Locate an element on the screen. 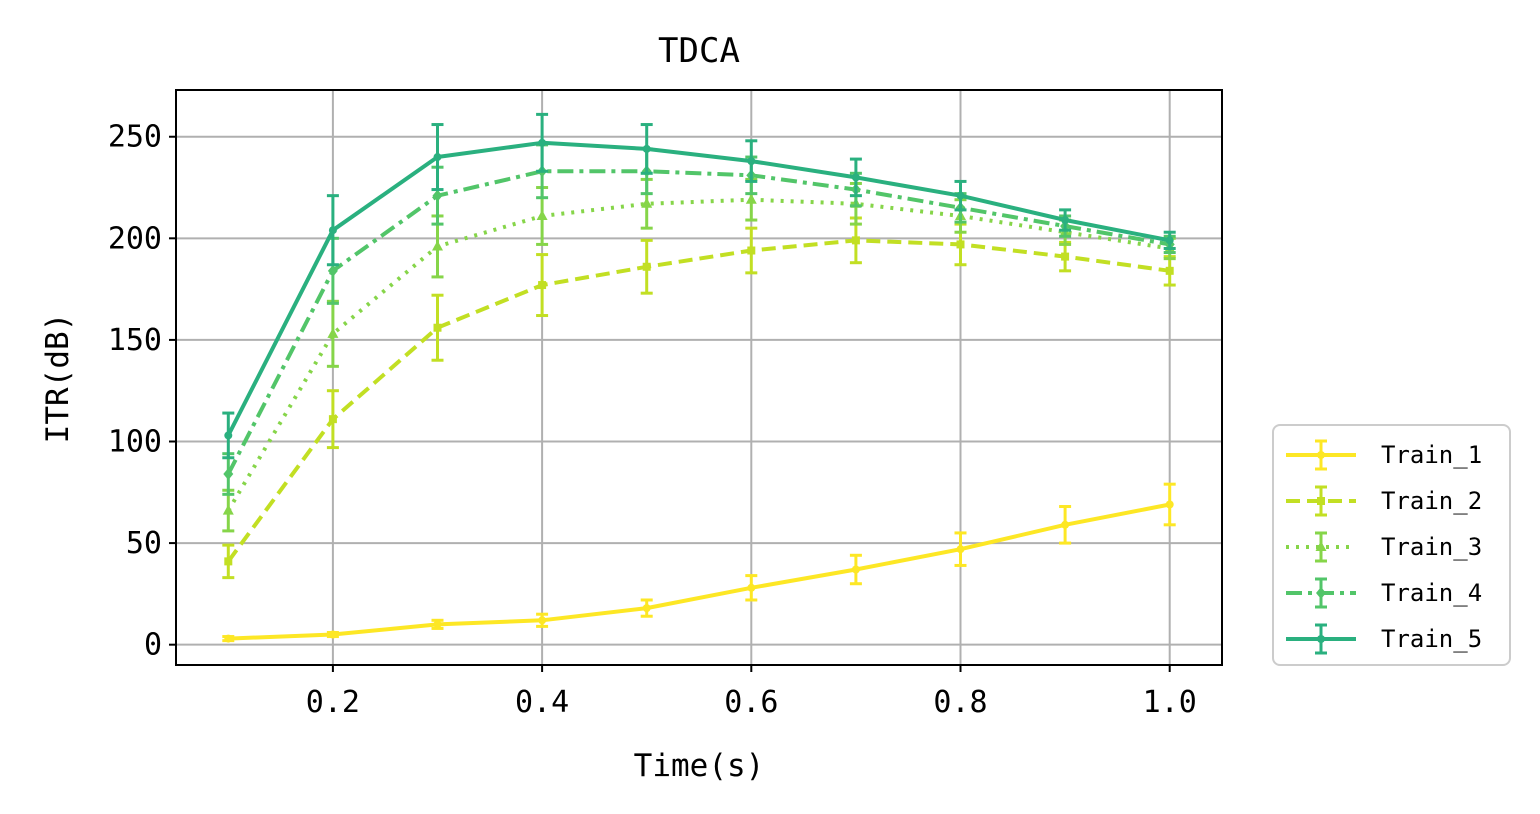 Image resolution: width=1540 pixels, height=814 pixels. y-tick-label: 100 is located at coordinates (135, 442).